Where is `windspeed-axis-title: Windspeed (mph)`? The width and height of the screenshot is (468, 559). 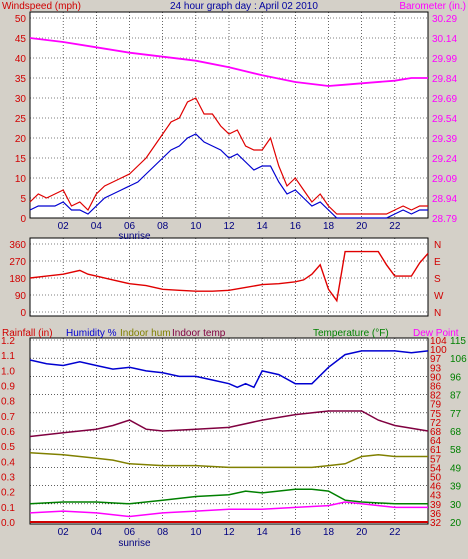 windspeed-axis-title: Windspeed (mph) is located at coordinates (41, 6).